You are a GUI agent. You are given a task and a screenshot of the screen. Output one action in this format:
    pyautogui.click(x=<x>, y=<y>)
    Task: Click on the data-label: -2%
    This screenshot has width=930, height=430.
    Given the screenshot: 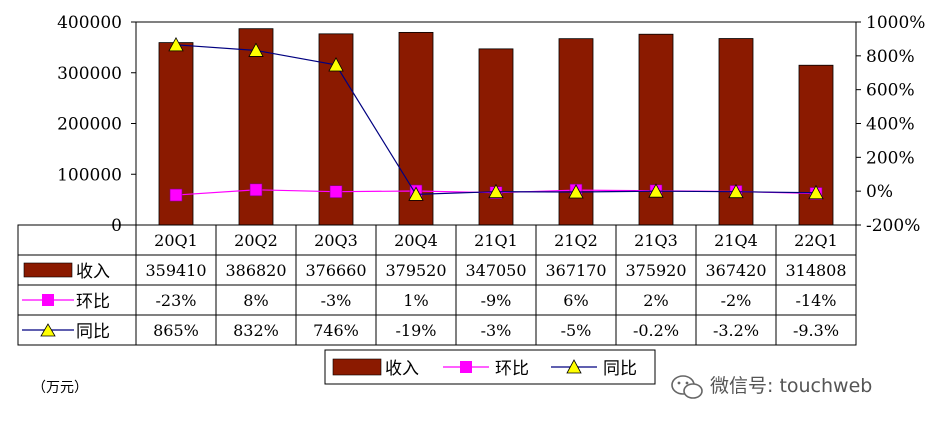 What is the action you would take?
    pyautogui.click(x=736, y=300)
    